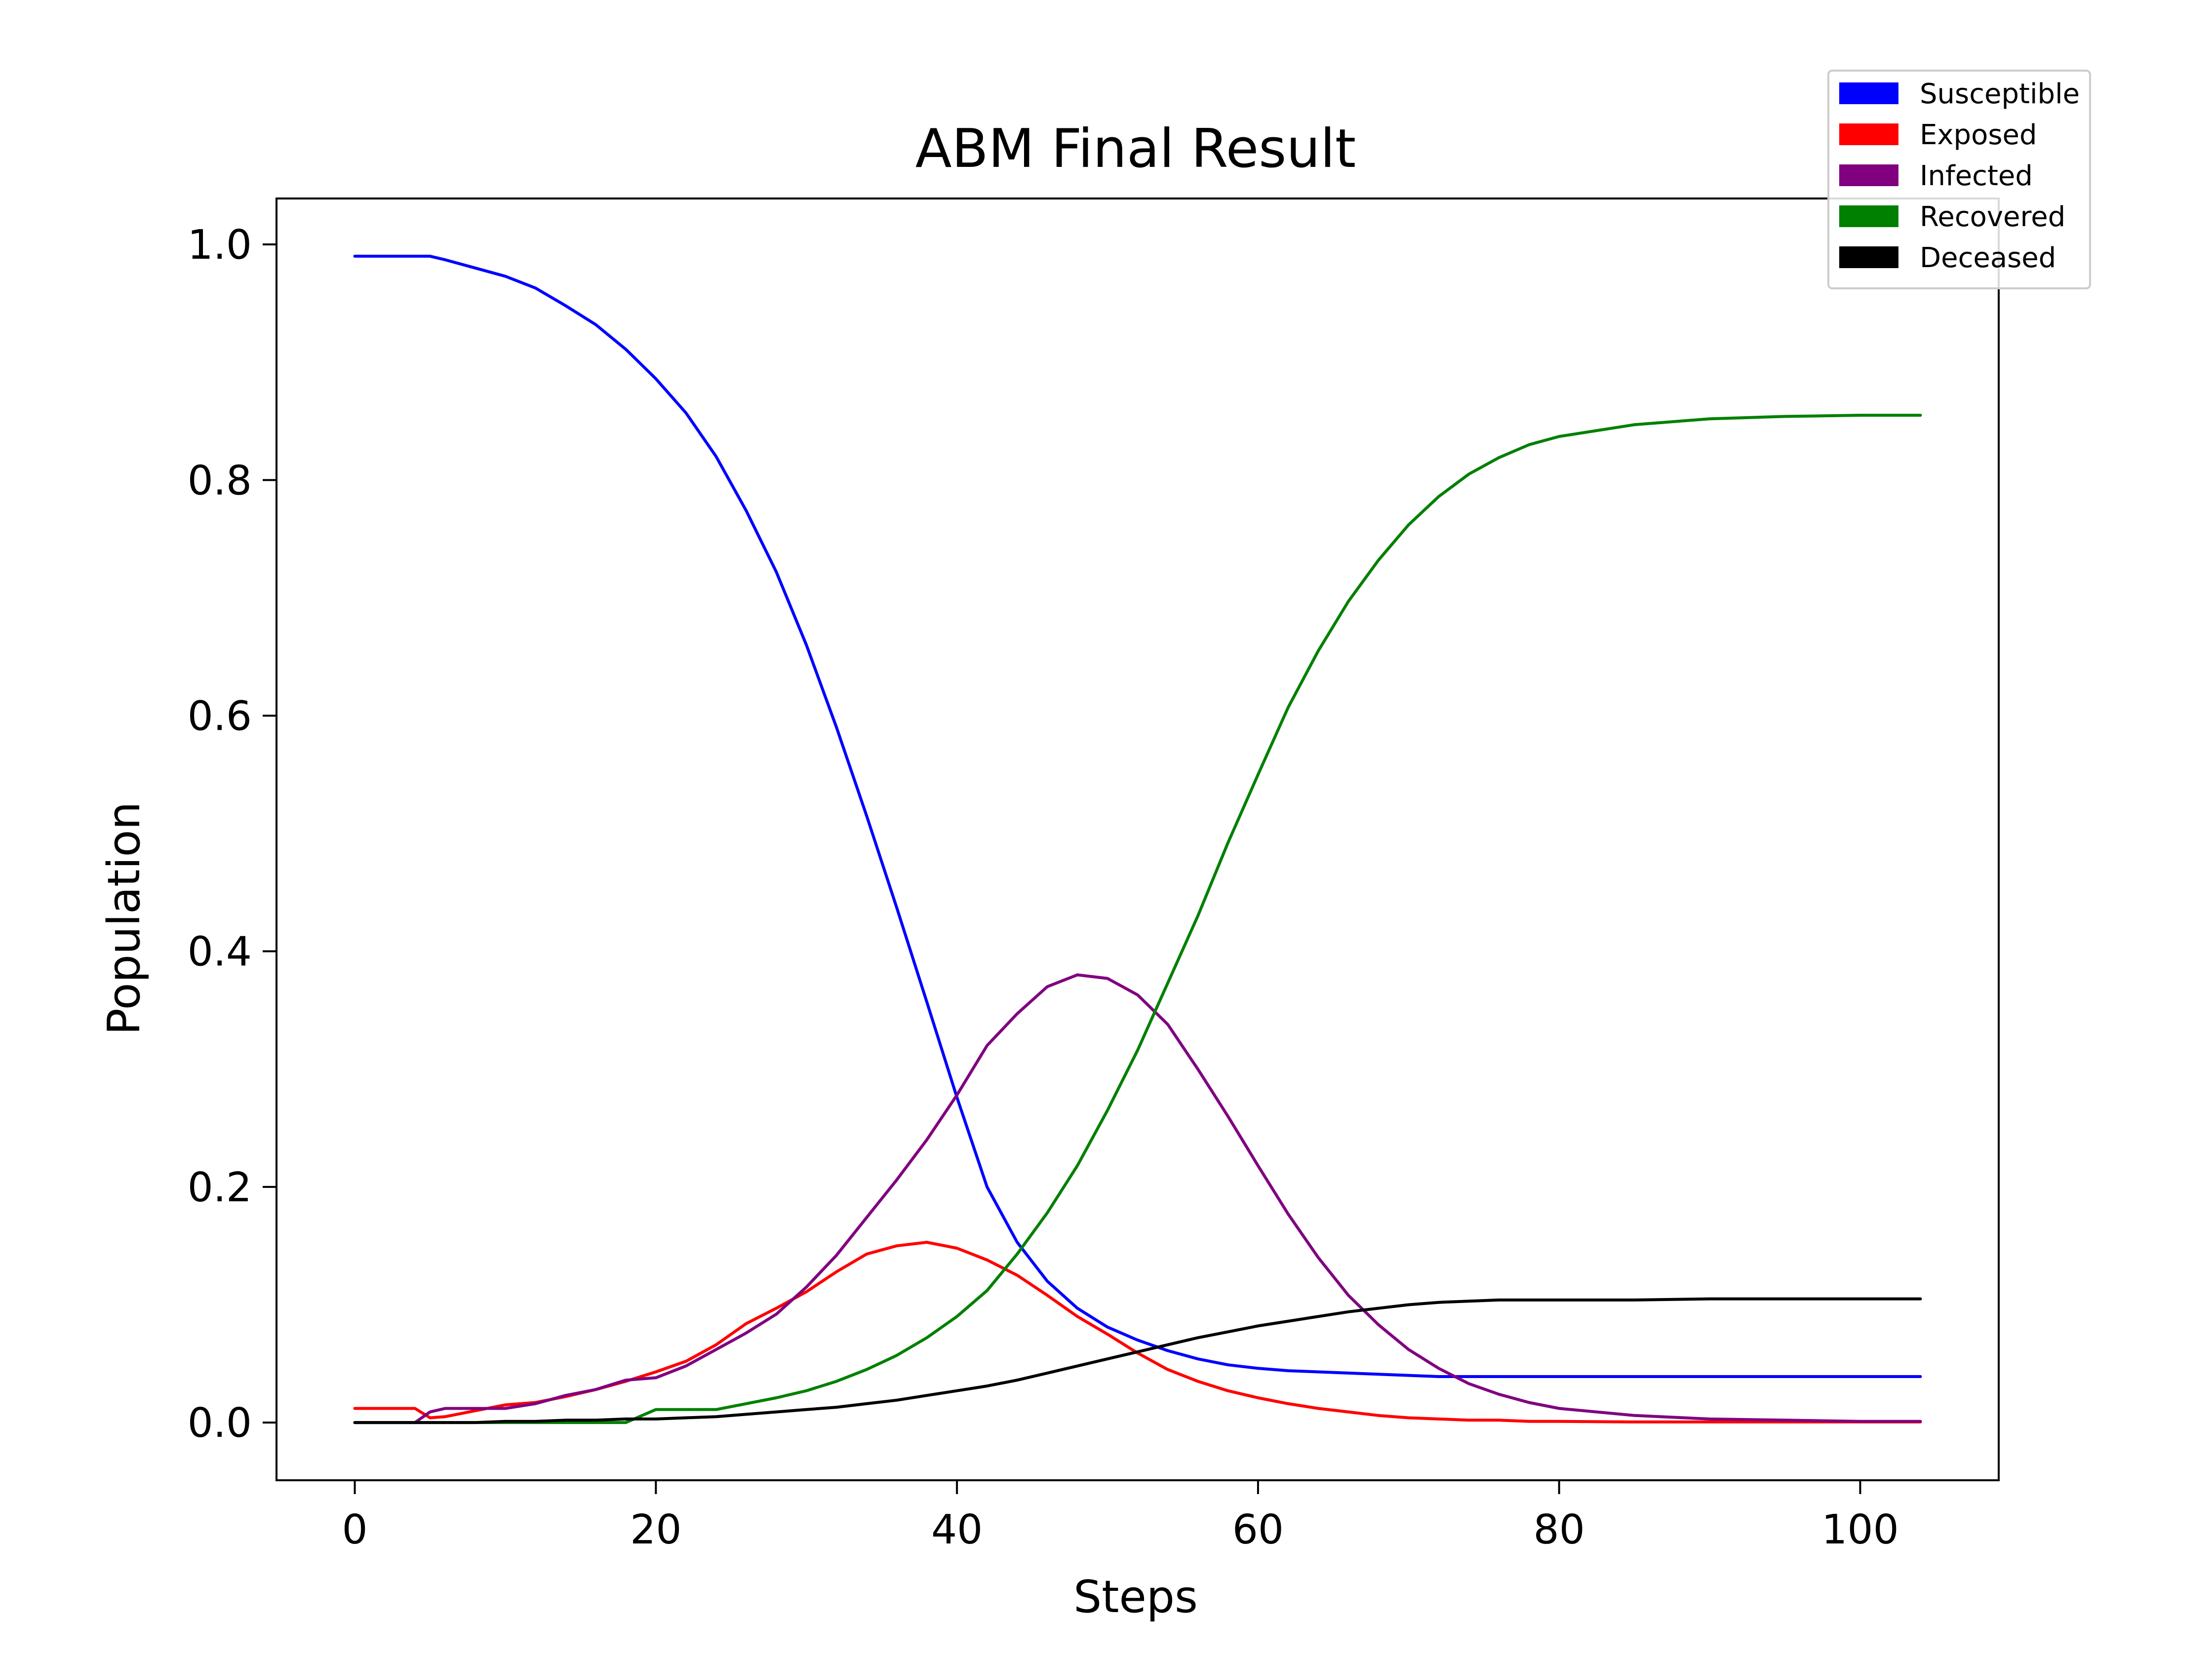 The width and height of the screenshot is (2212, 1659). I want to click on y-tick-label: 0.4, so click(220, 952).